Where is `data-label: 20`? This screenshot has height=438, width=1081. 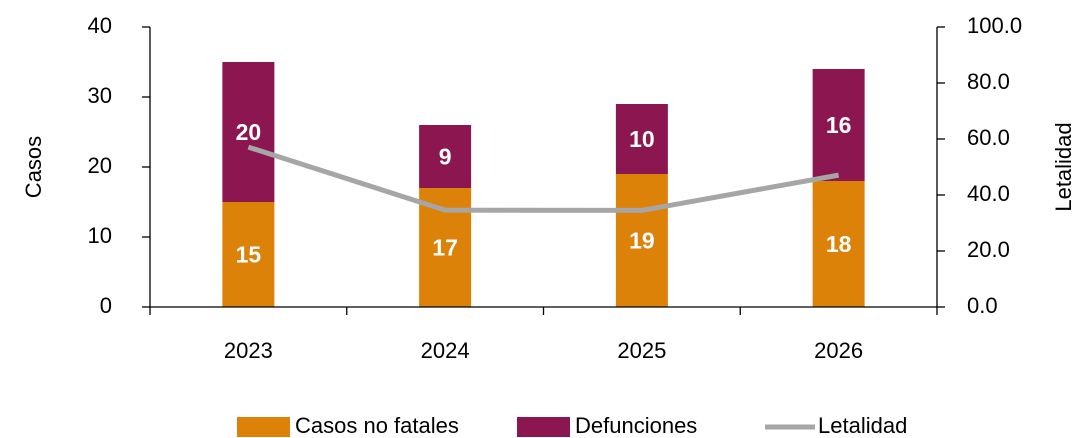 data-label: 20 is located at coordinates (249, 132).